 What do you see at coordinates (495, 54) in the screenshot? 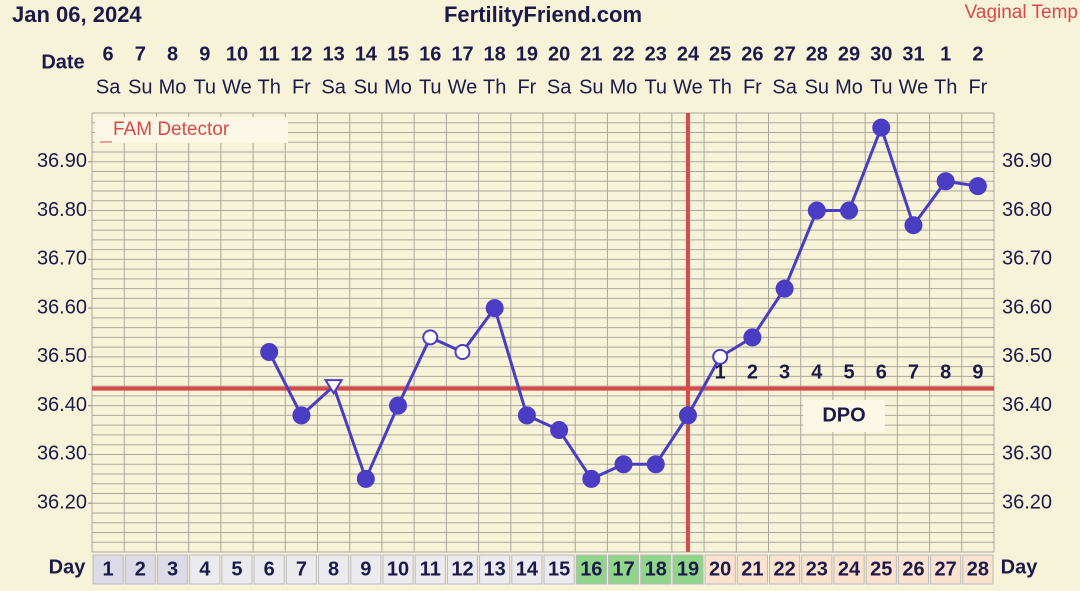
I see `date-label: 18` at bounding box center [495, 54].